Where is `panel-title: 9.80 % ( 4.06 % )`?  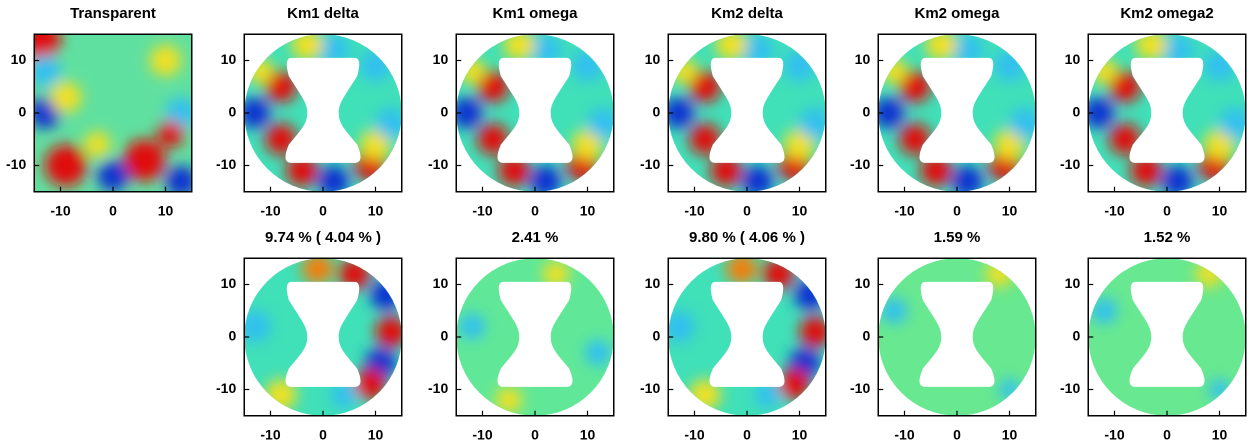 panel-title: 9.80 % ( 4.06 % ) is located at coordinates (747, 237).